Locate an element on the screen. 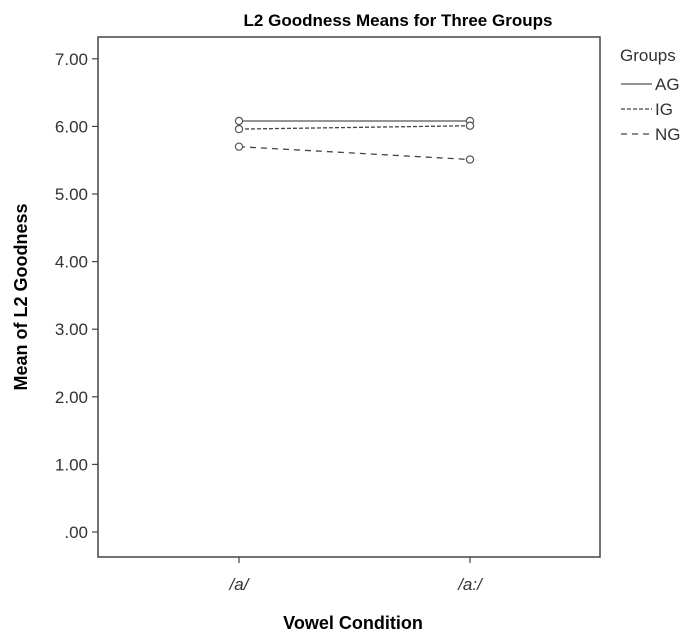  legend-title: Groups is located at coordinates (648, 55).